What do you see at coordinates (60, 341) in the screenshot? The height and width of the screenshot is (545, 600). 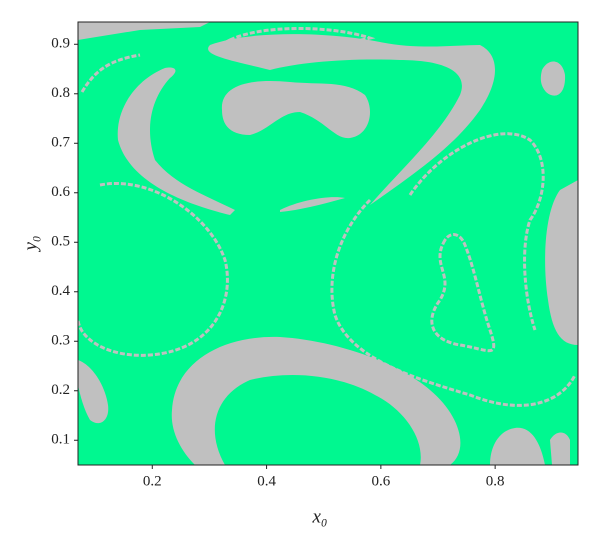 I see `y-tick-label: 0.3` at bounding box center [60, 341].